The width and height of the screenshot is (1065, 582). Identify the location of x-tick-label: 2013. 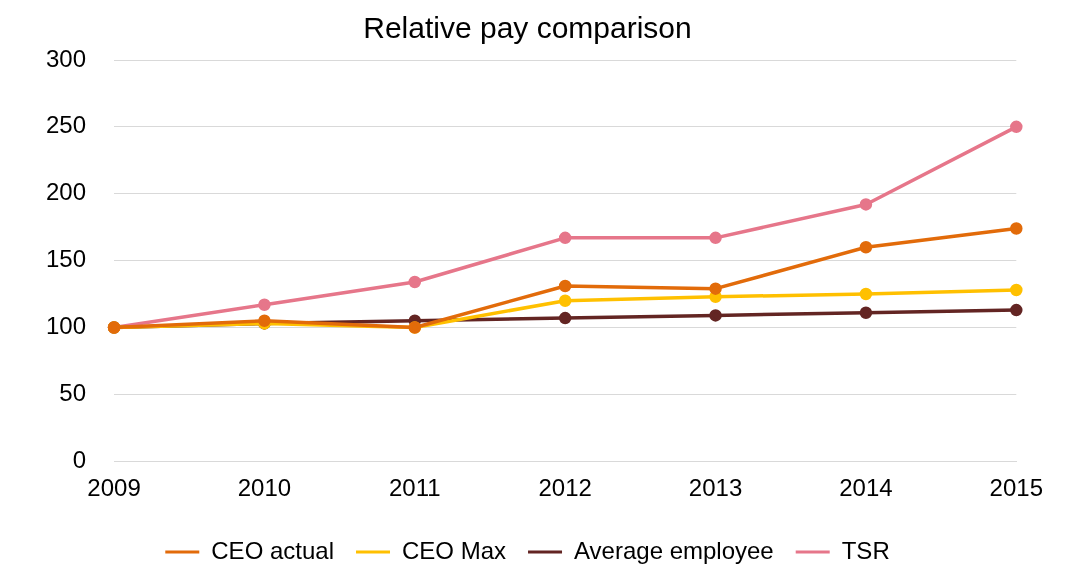
(715, 488).